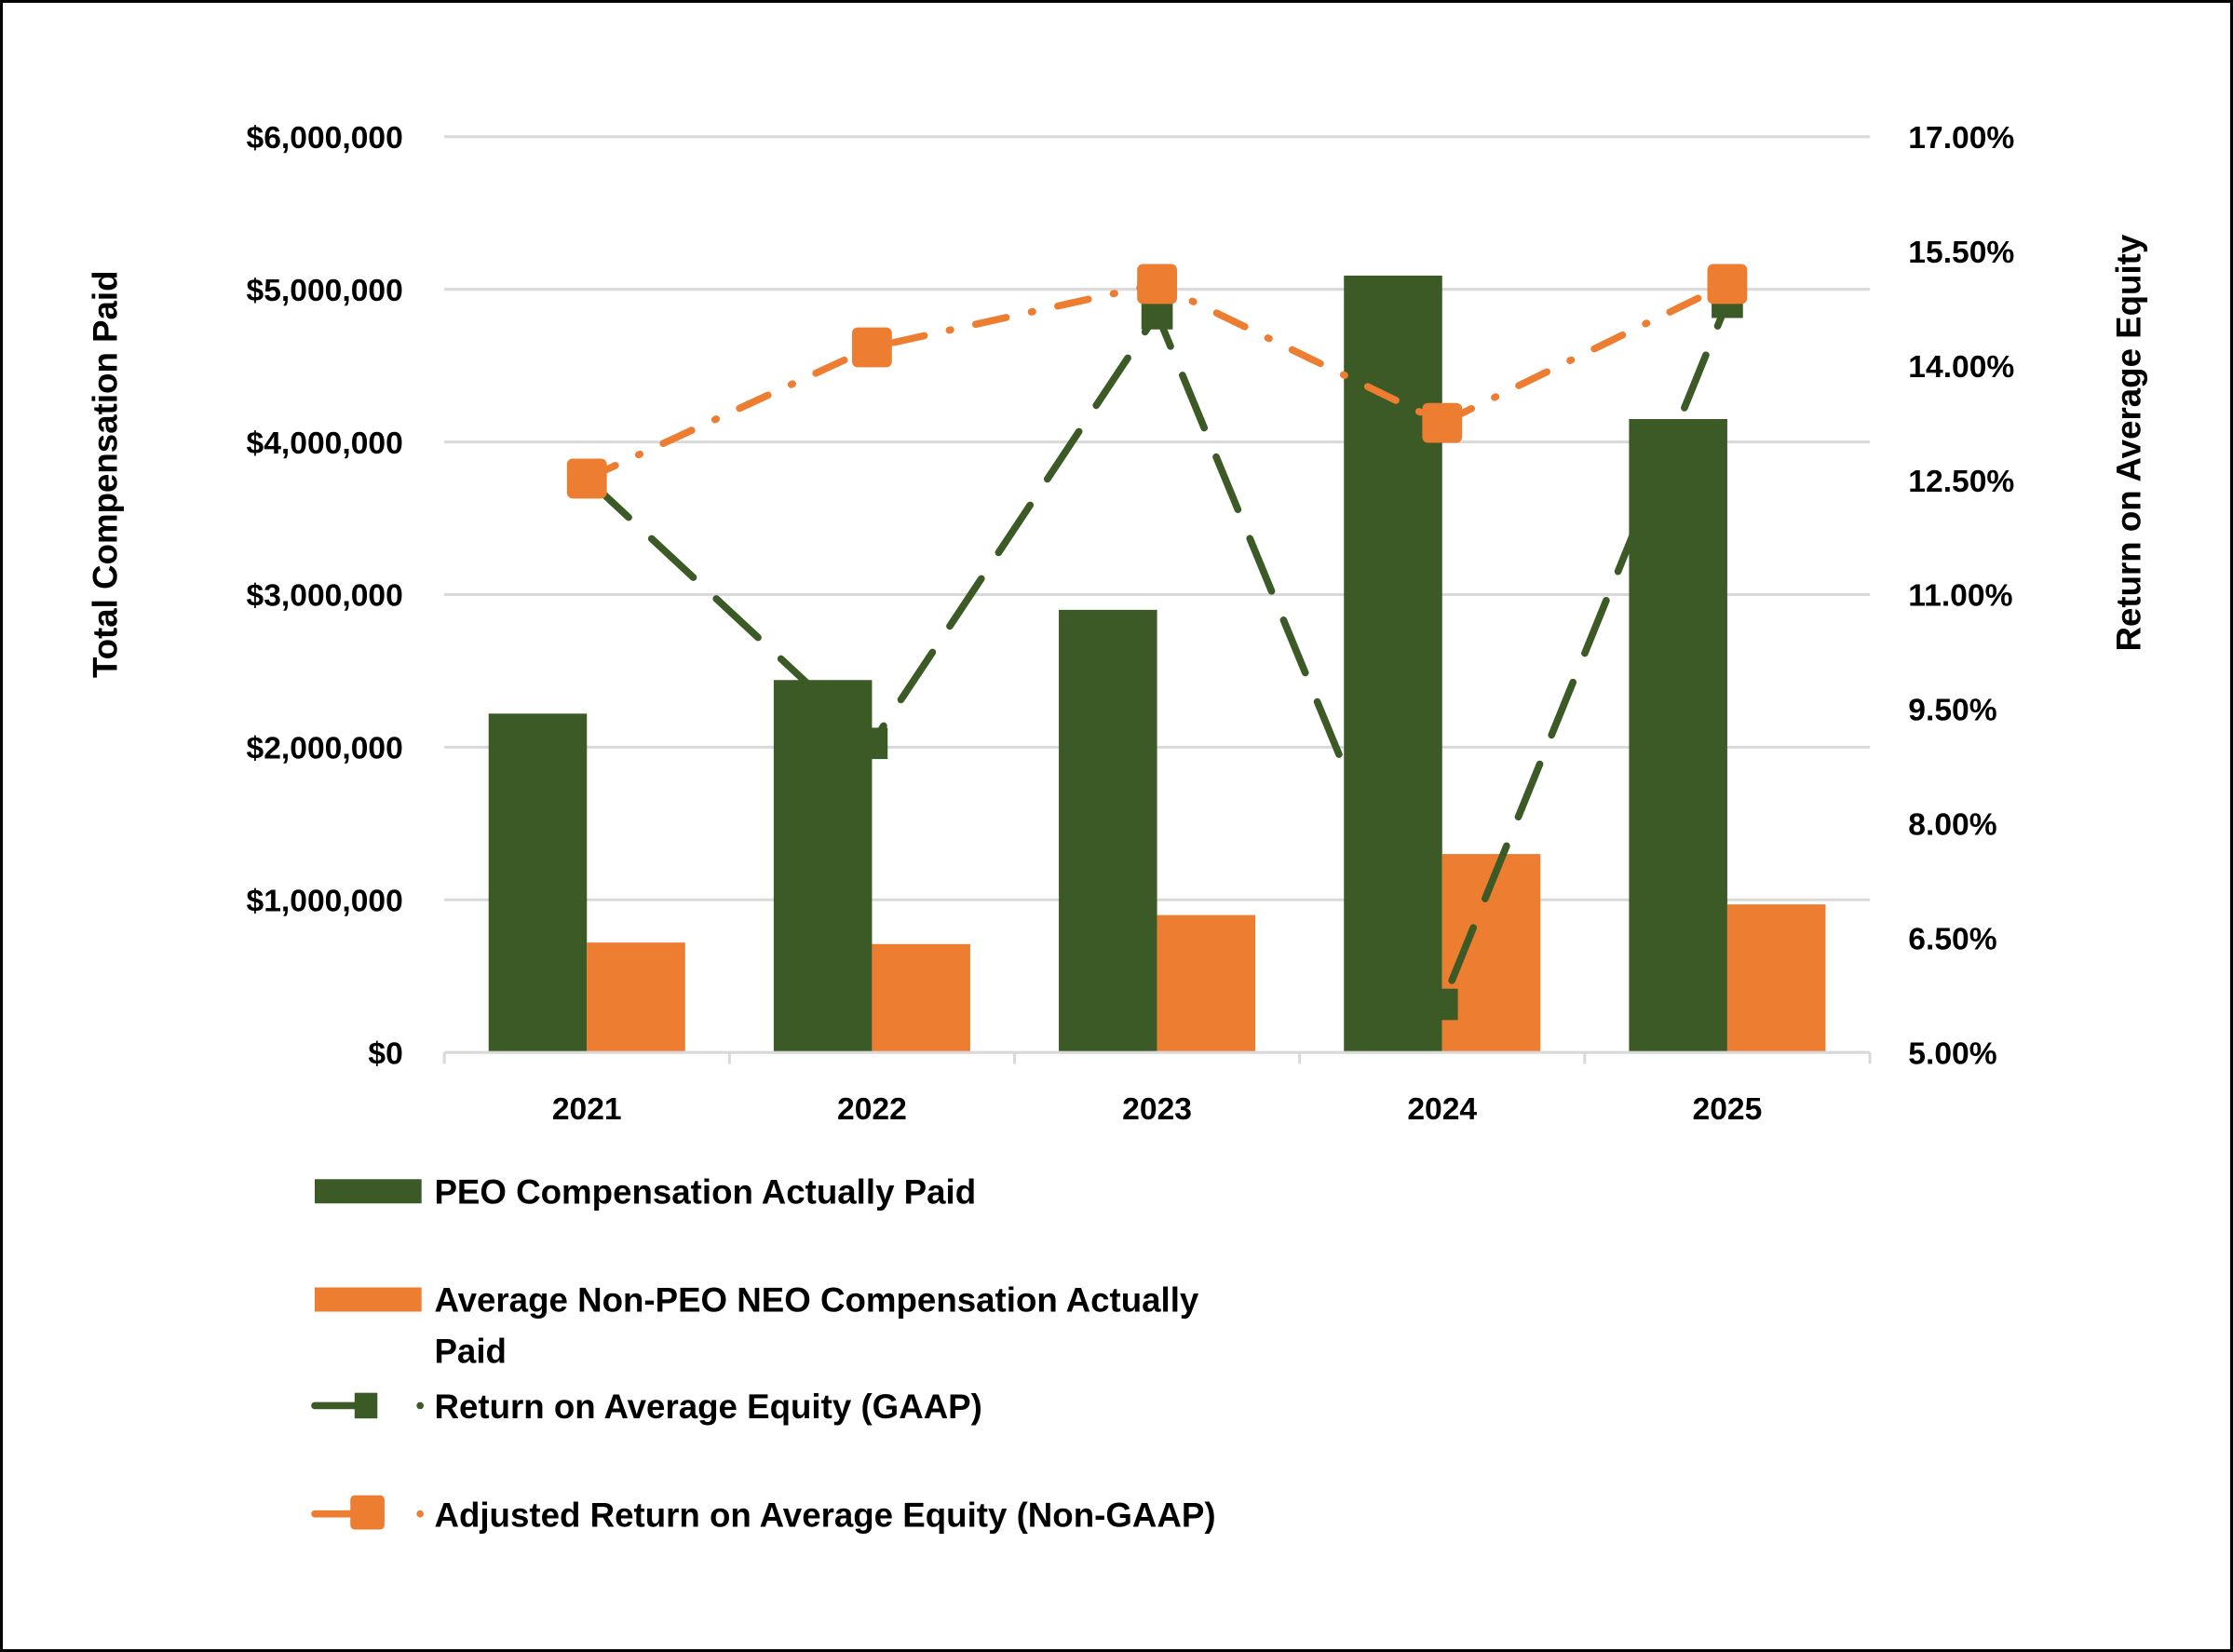  Describe the element at coordinates (1961, 253) in the screenshot. I see `y2-tick-label: 15.50%` at that location.